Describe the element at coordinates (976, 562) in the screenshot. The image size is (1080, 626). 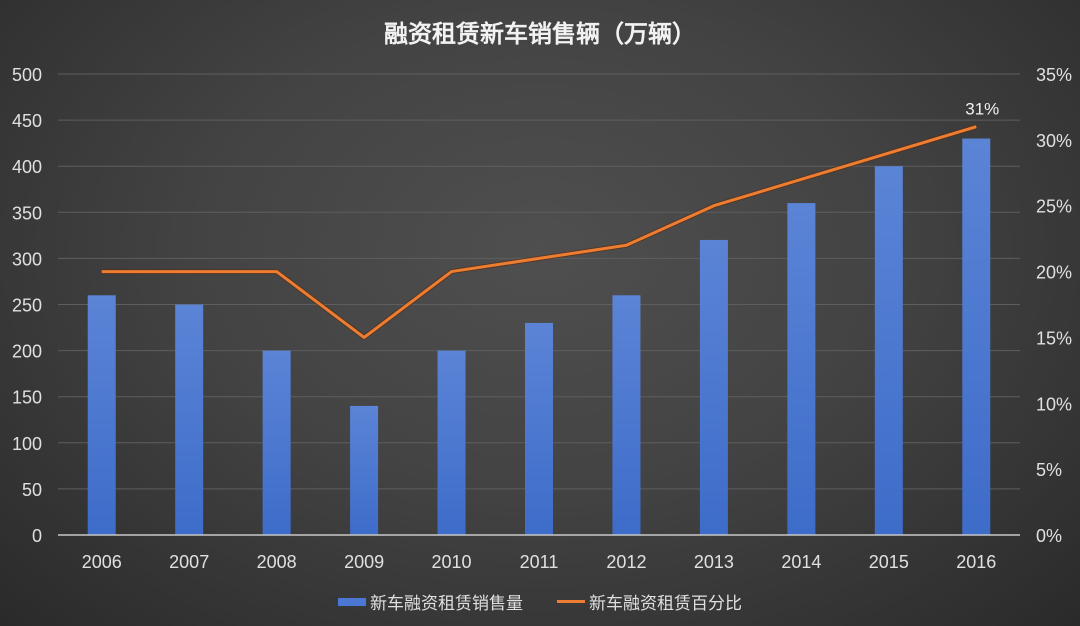
I see `x-axis-tick: 2016` at that location.